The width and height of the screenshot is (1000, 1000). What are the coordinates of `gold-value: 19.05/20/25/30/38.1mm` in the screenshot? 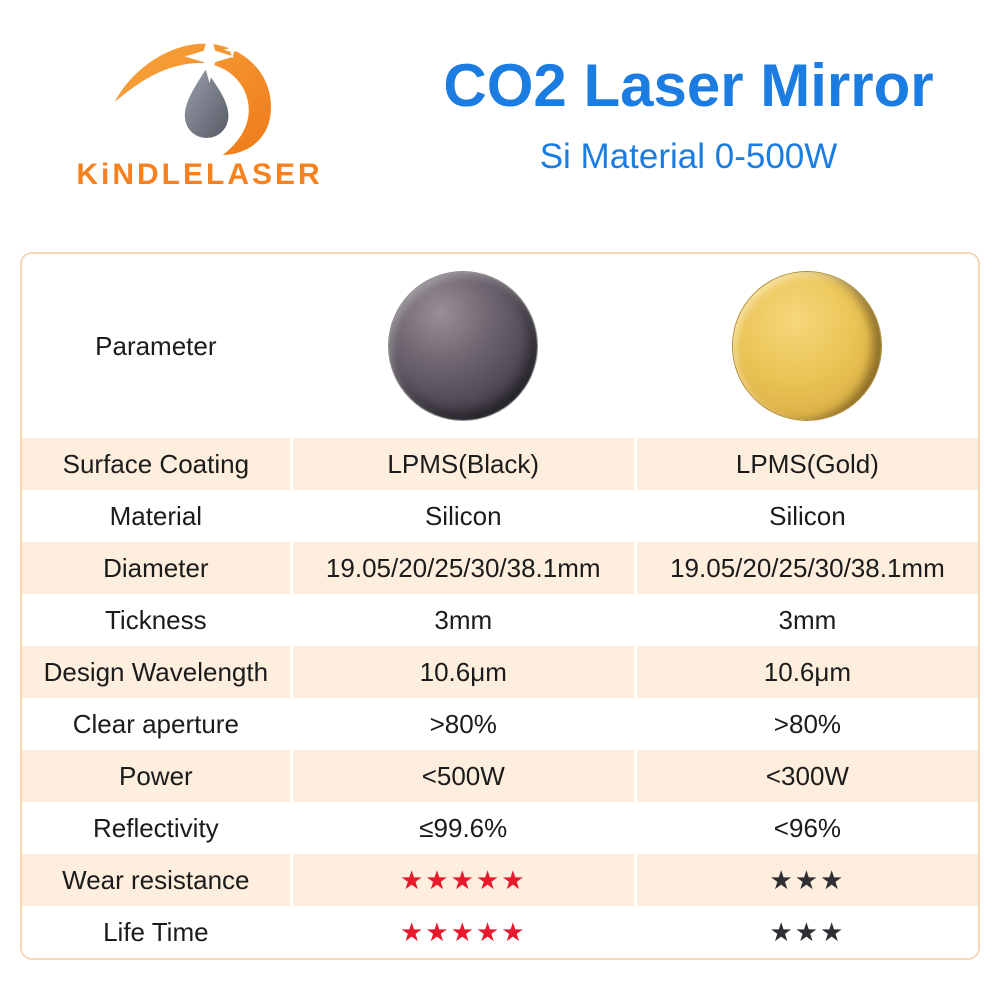 It's located at (805, 568).